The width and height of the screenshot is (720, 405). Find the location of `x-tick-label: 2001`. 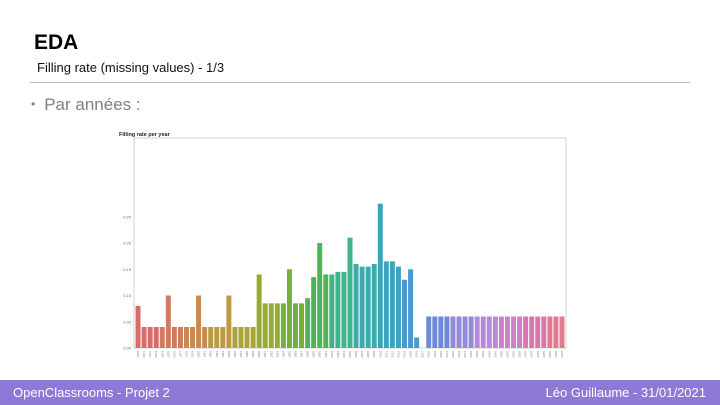

x-tick-label: 2001 is located at coordinates (326, 354).